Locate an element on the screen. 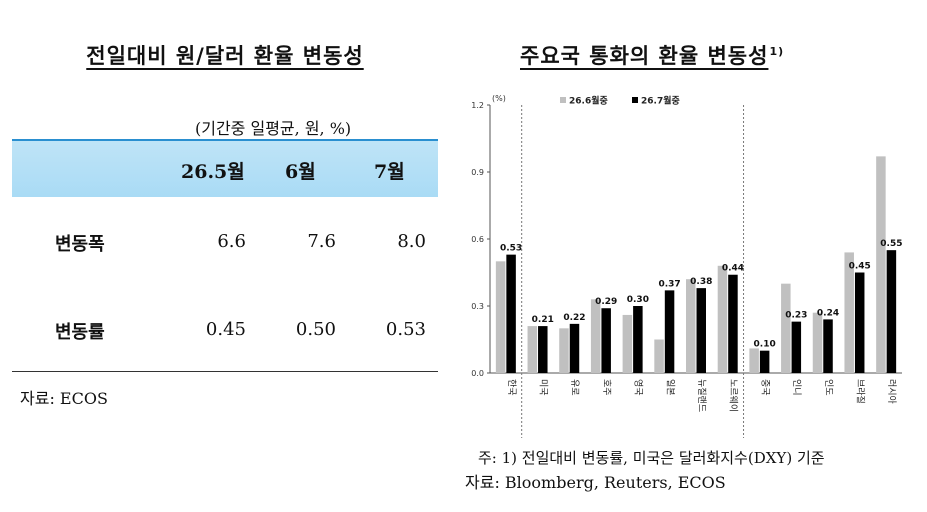 The image size is (927, 512). data-label: 0.30 is located at coordinates (638, 300).